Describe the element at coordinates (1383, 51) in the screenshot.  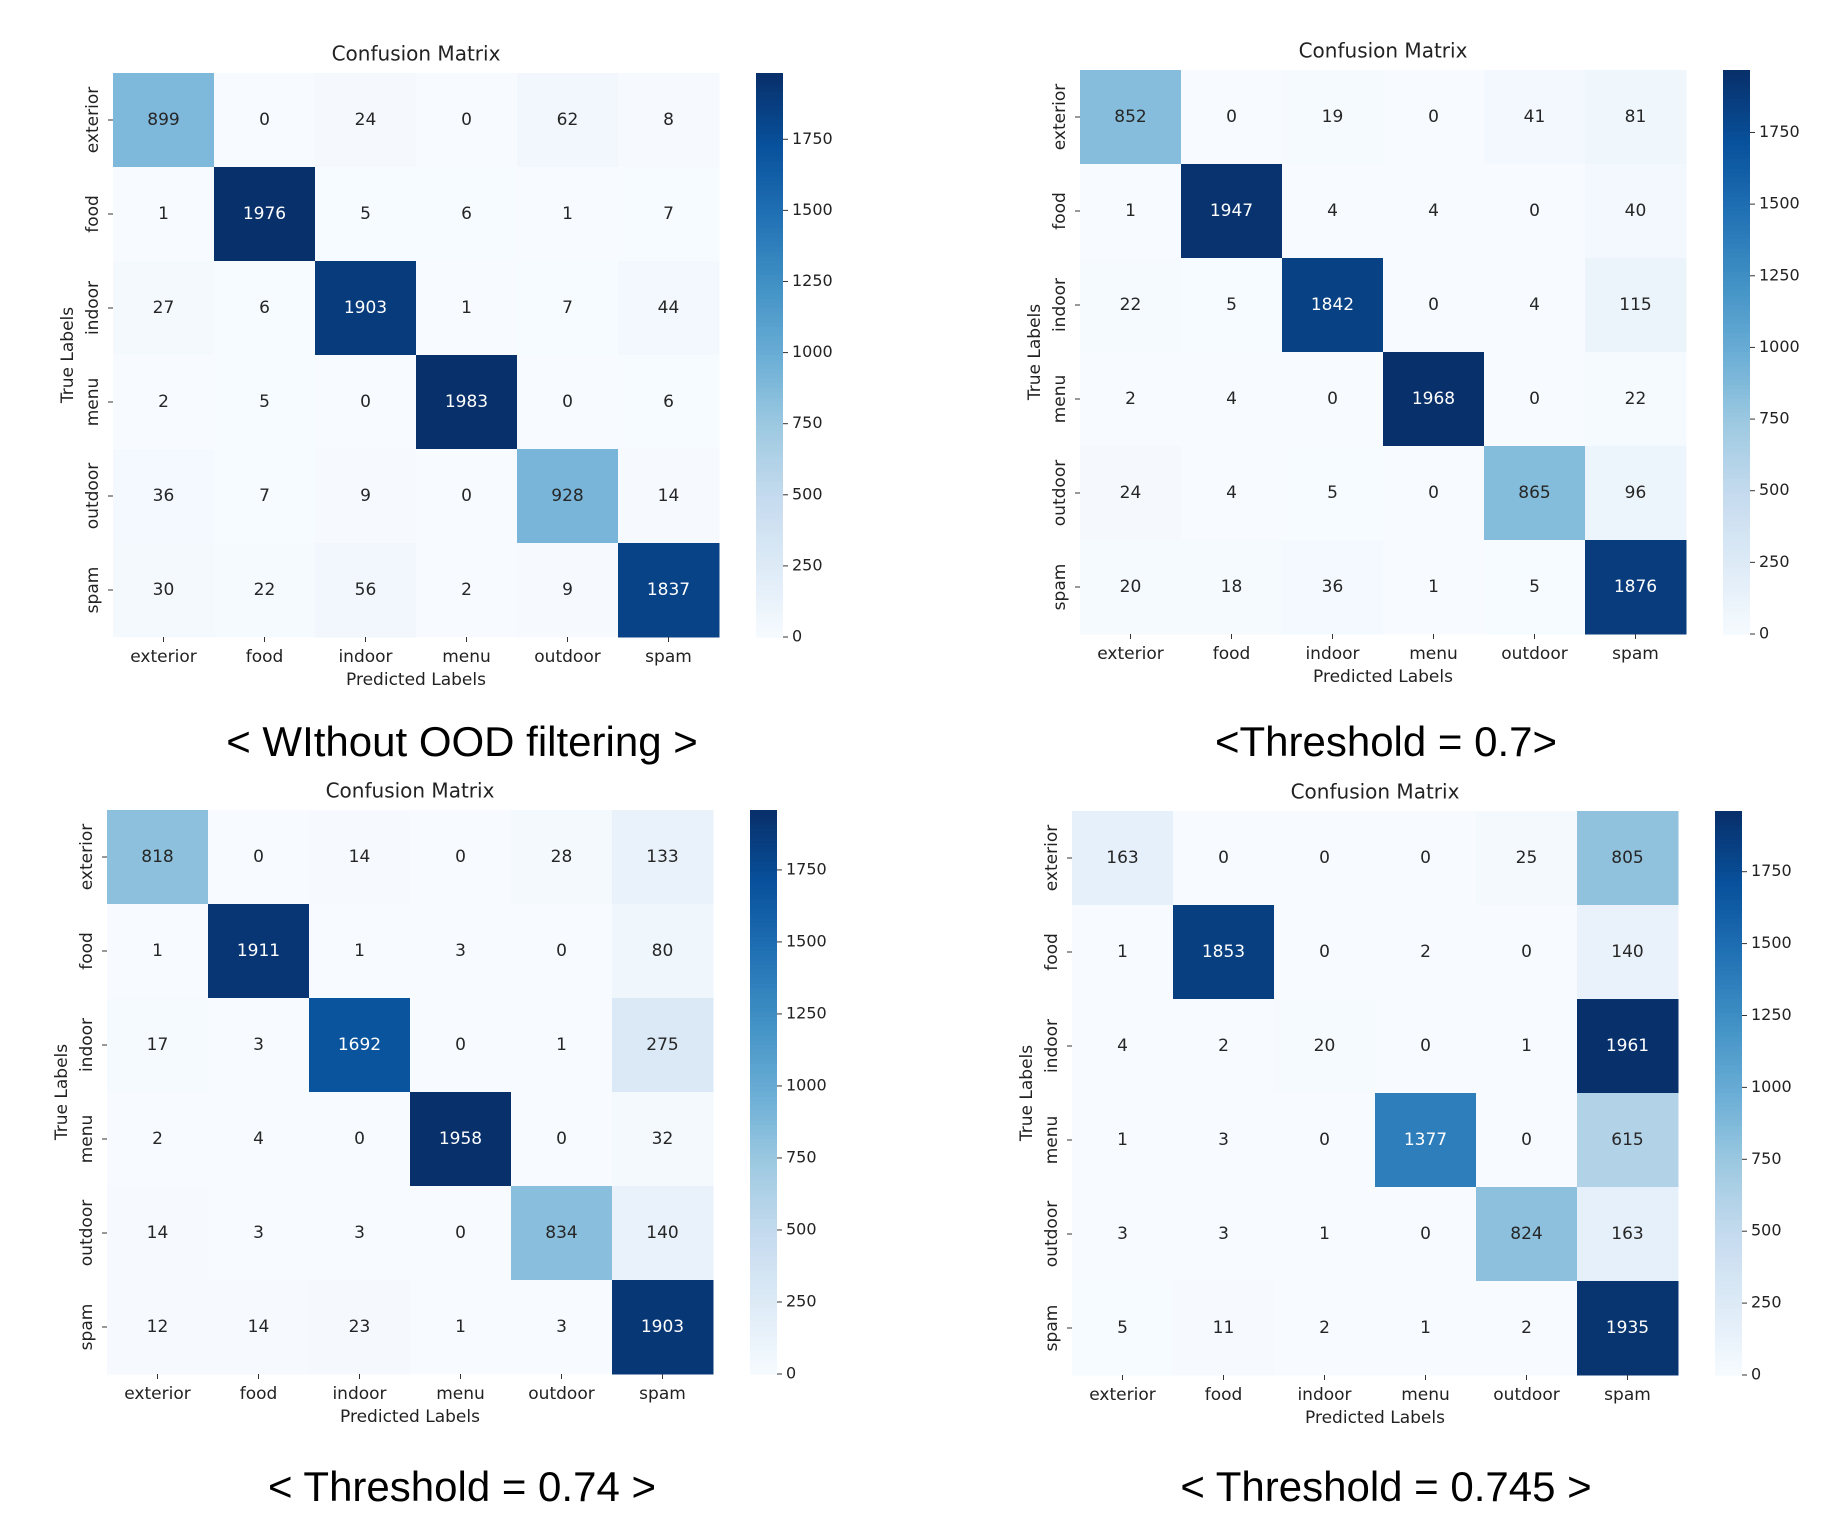
I see `chart-title: Confusion Matrix` at that location.